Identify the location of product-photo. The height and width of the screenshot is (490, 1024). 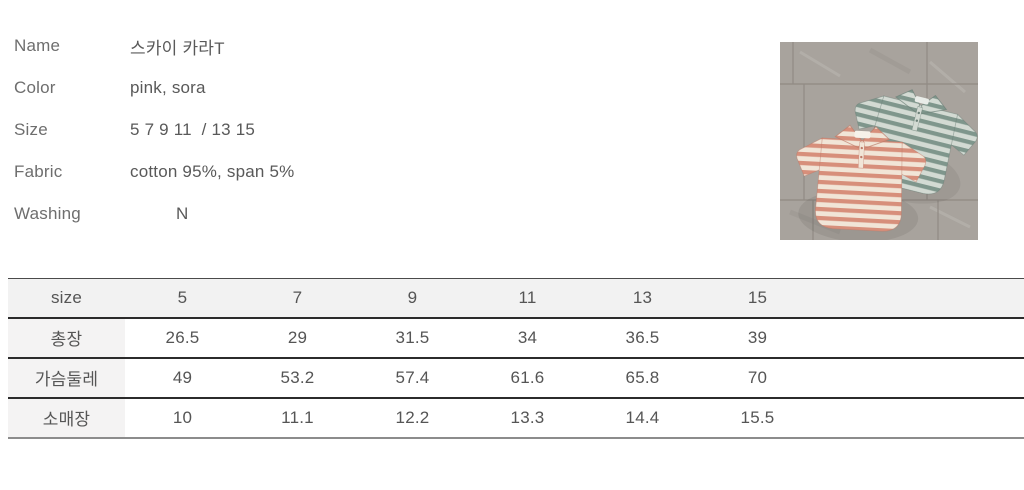
(879, 141).